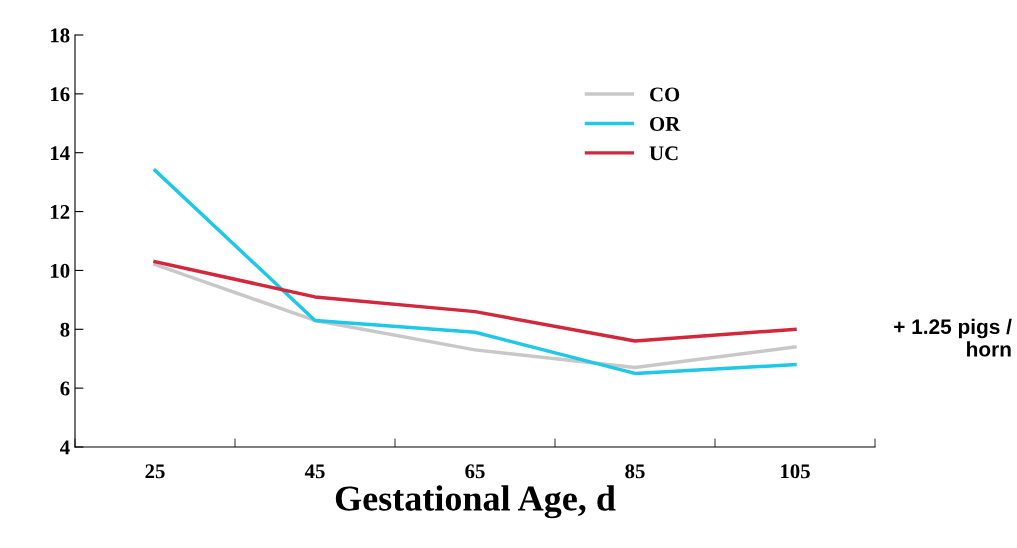 The width and height of the screenshot is (1017, 548). I want to click on legend-label: UC, so click(663, 153).